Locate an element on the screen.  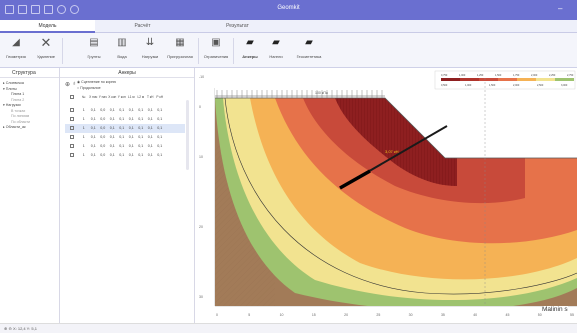
retaining-button: ▦ Пригрузочная is located at coordinates (180, 48).